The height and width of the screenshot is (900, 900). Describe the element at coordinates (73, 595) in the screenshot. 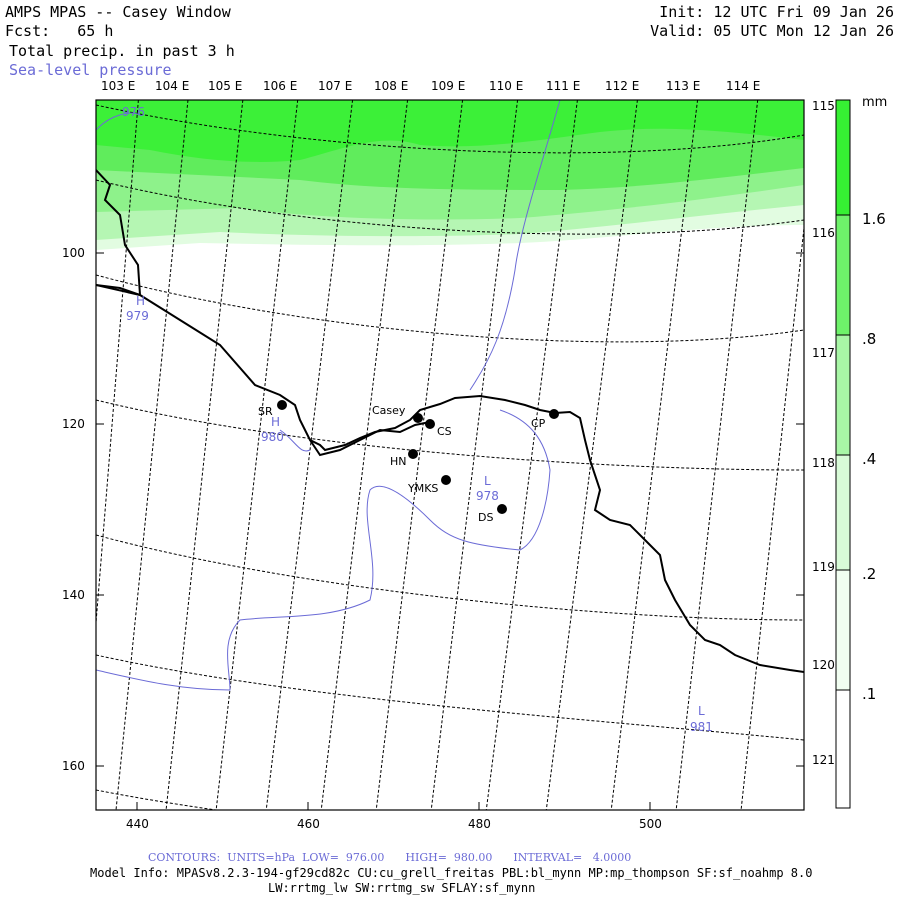

I see `y-tick-140: 140` at that location.